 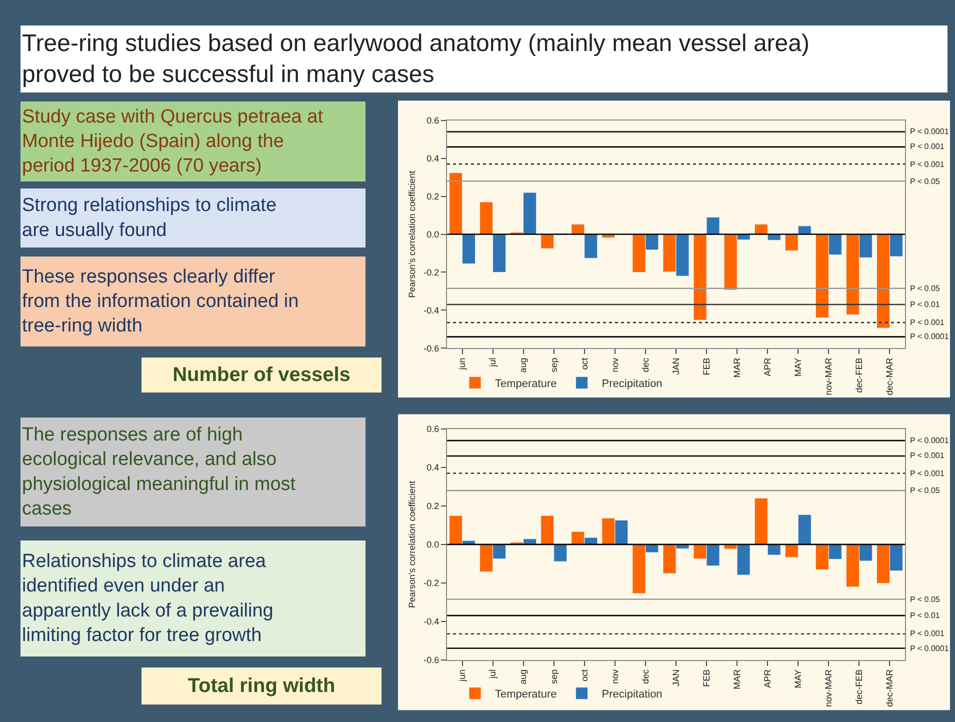 I want to click on text: The responses are of high ecological relevance, and also physiological meaningful in most cases, so click(x=159, y=472).